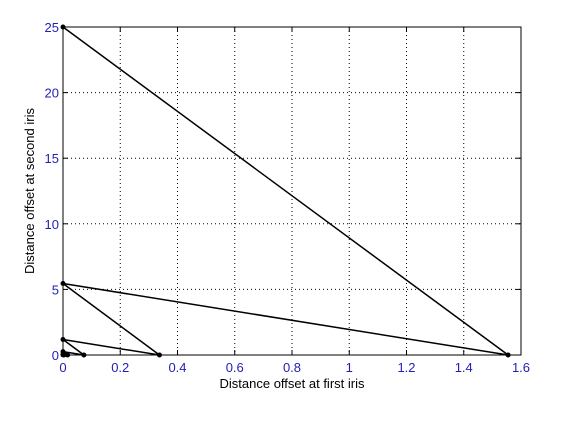 This screenshot has width=563, height=423. I want to click on y-tick-label: 0, so click(55, 355).